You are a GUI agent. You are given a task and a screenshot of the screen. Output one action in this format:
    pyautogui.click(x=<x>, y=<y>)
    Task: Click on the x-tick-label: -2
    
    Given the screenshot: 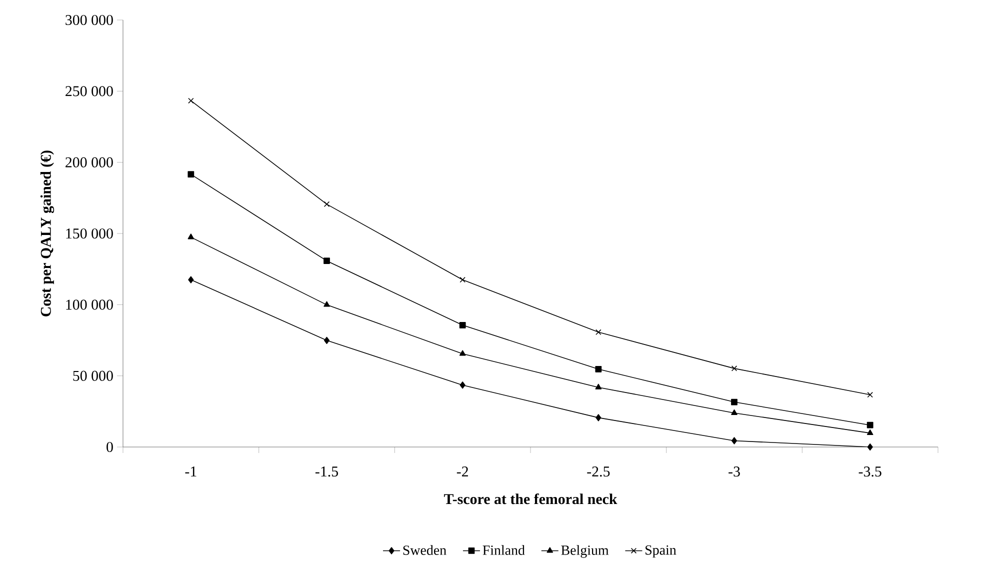 What is the action you would take?
    pyautogui.click(x=462, y=471)
    